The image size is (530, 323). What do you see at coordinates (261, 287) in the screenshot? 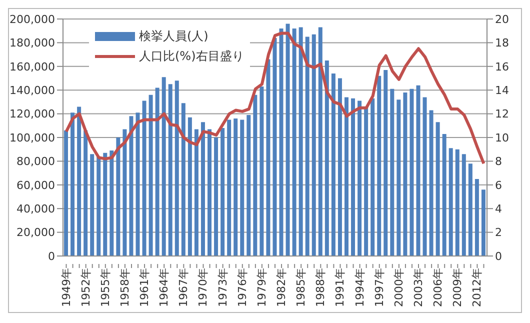
I see `x-tick-label: 1979年` at bounding box center [261, 287].